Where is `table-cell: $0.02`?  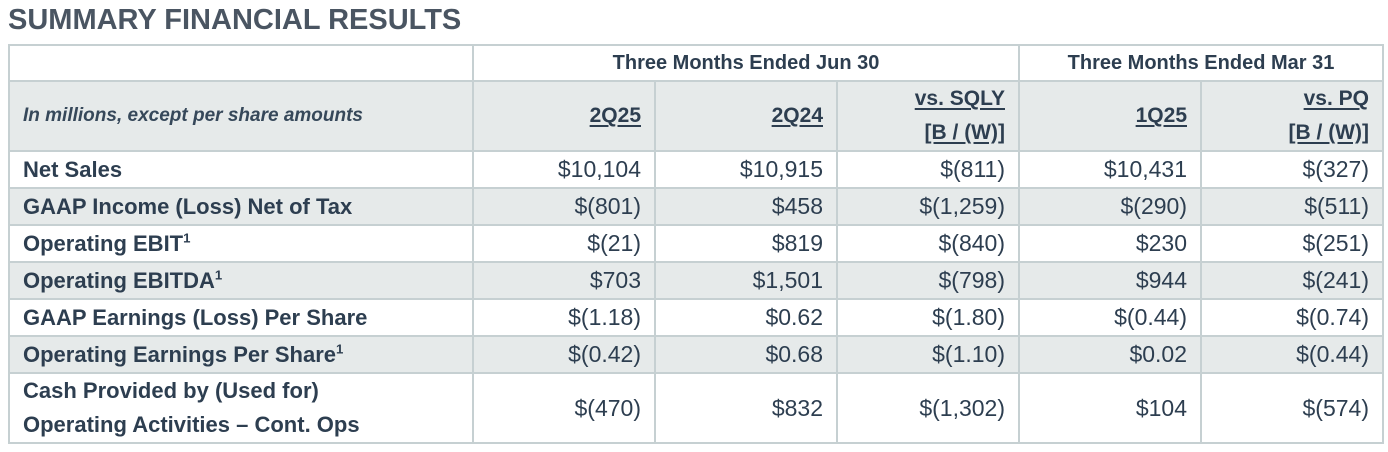 table-cell: $0.02 is located at coordinates (1110, 354).